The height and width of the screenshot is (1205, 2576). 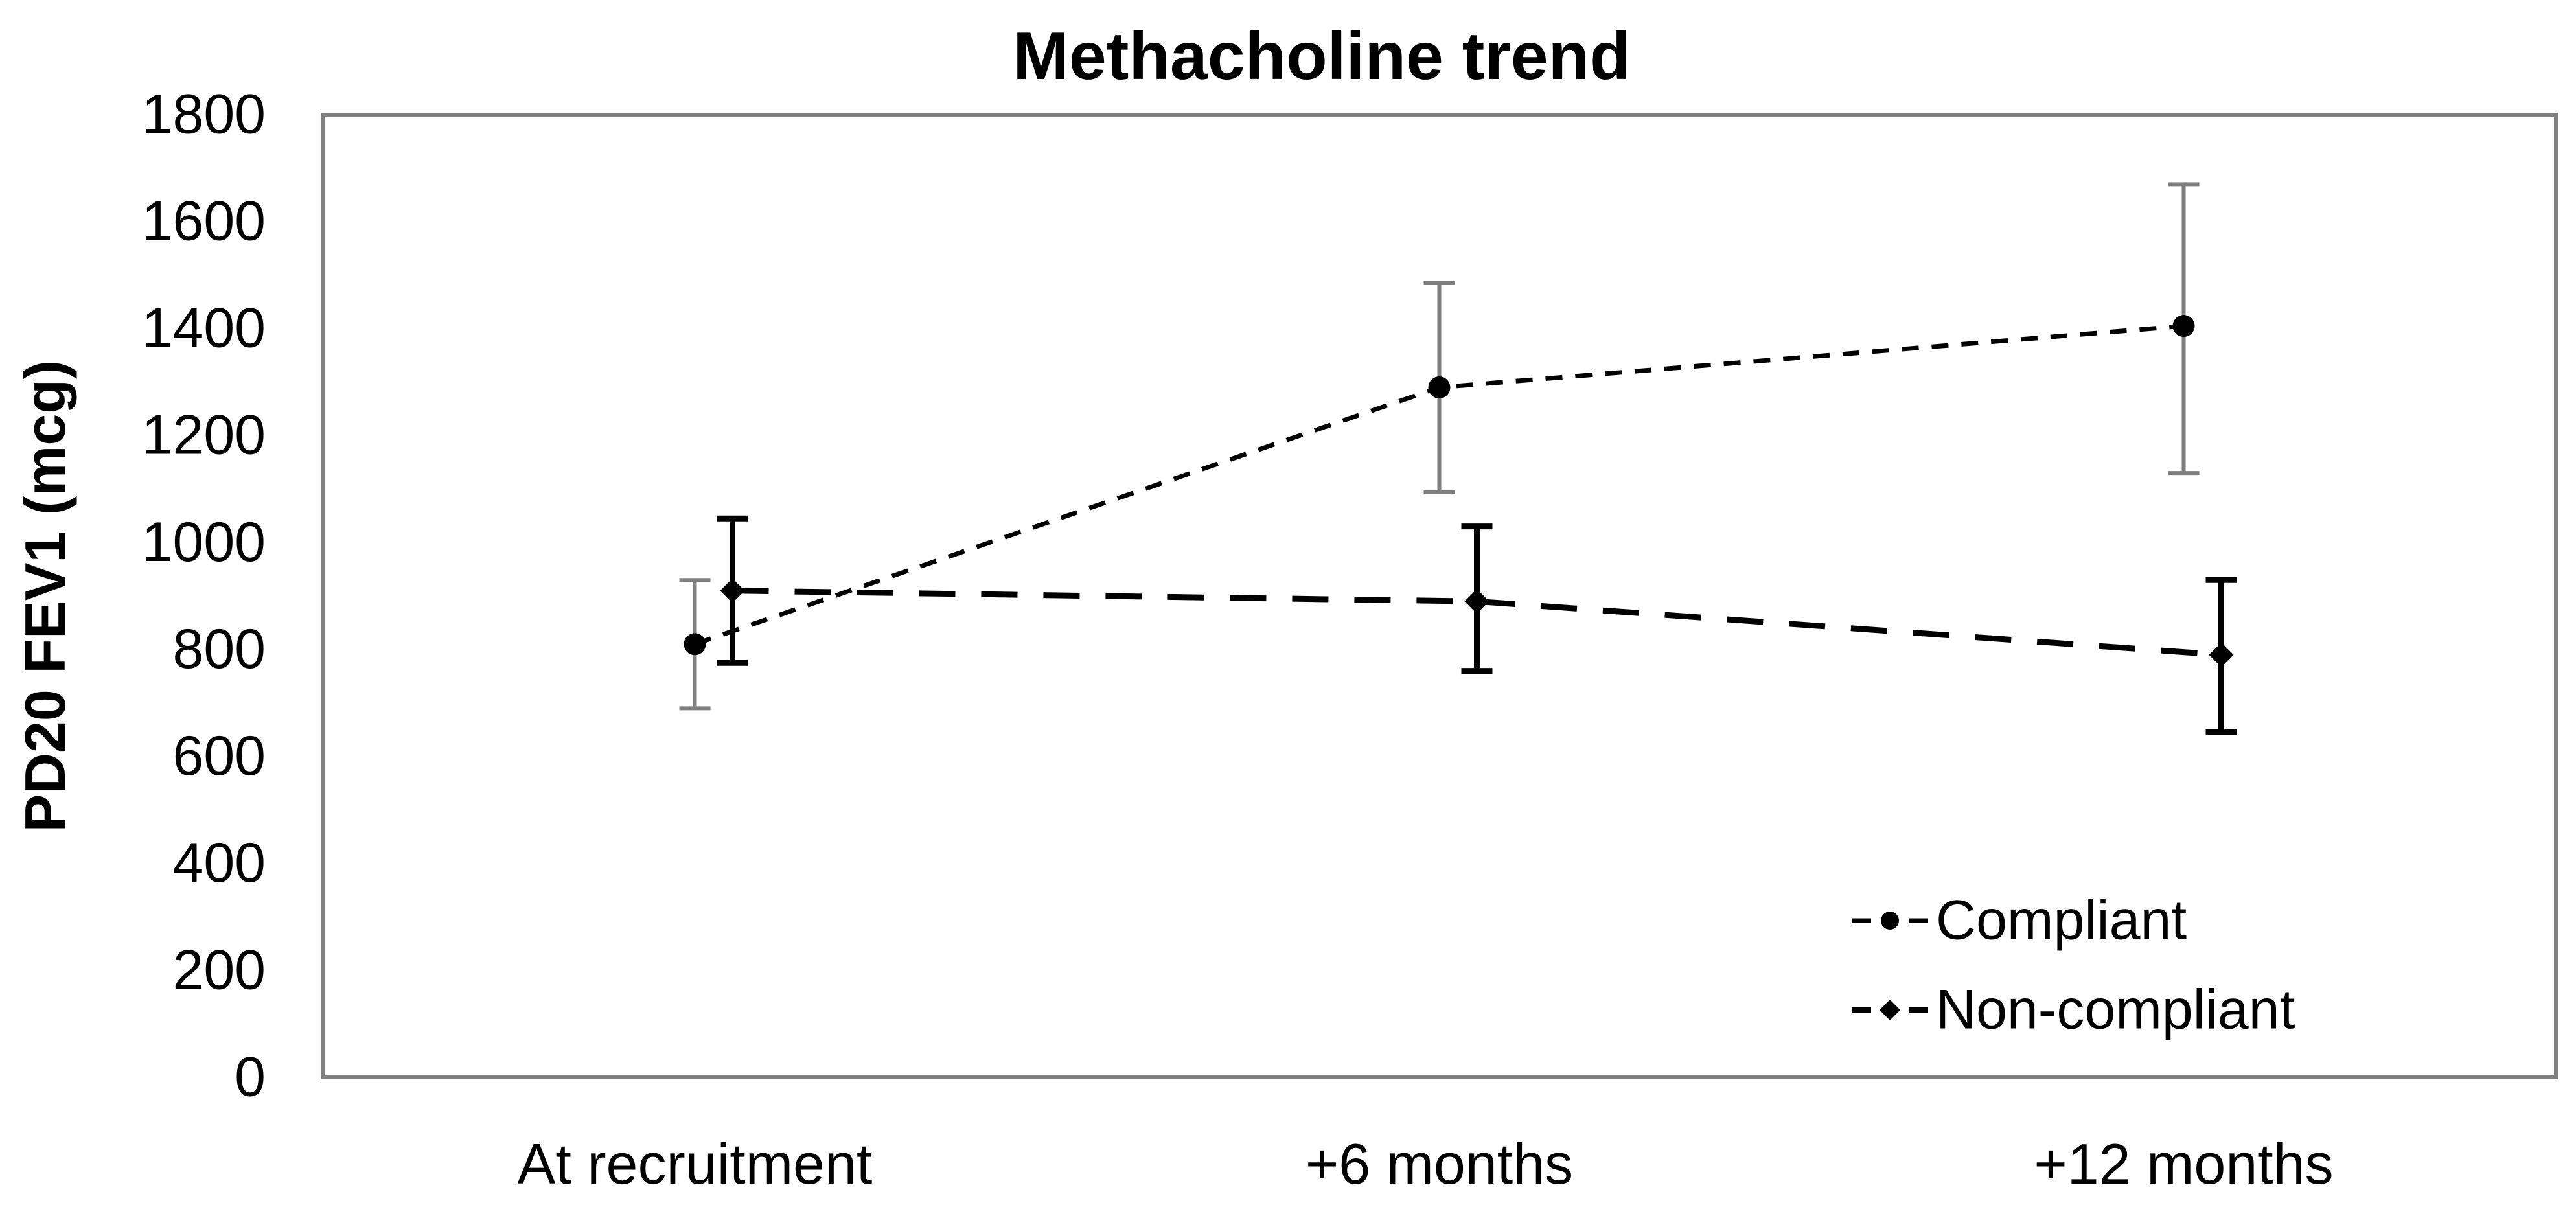 What do you see at coordinates (1890, 921) in the screenshot?
I see `legend-marker-compliant` at bounding box center [1890, 921].